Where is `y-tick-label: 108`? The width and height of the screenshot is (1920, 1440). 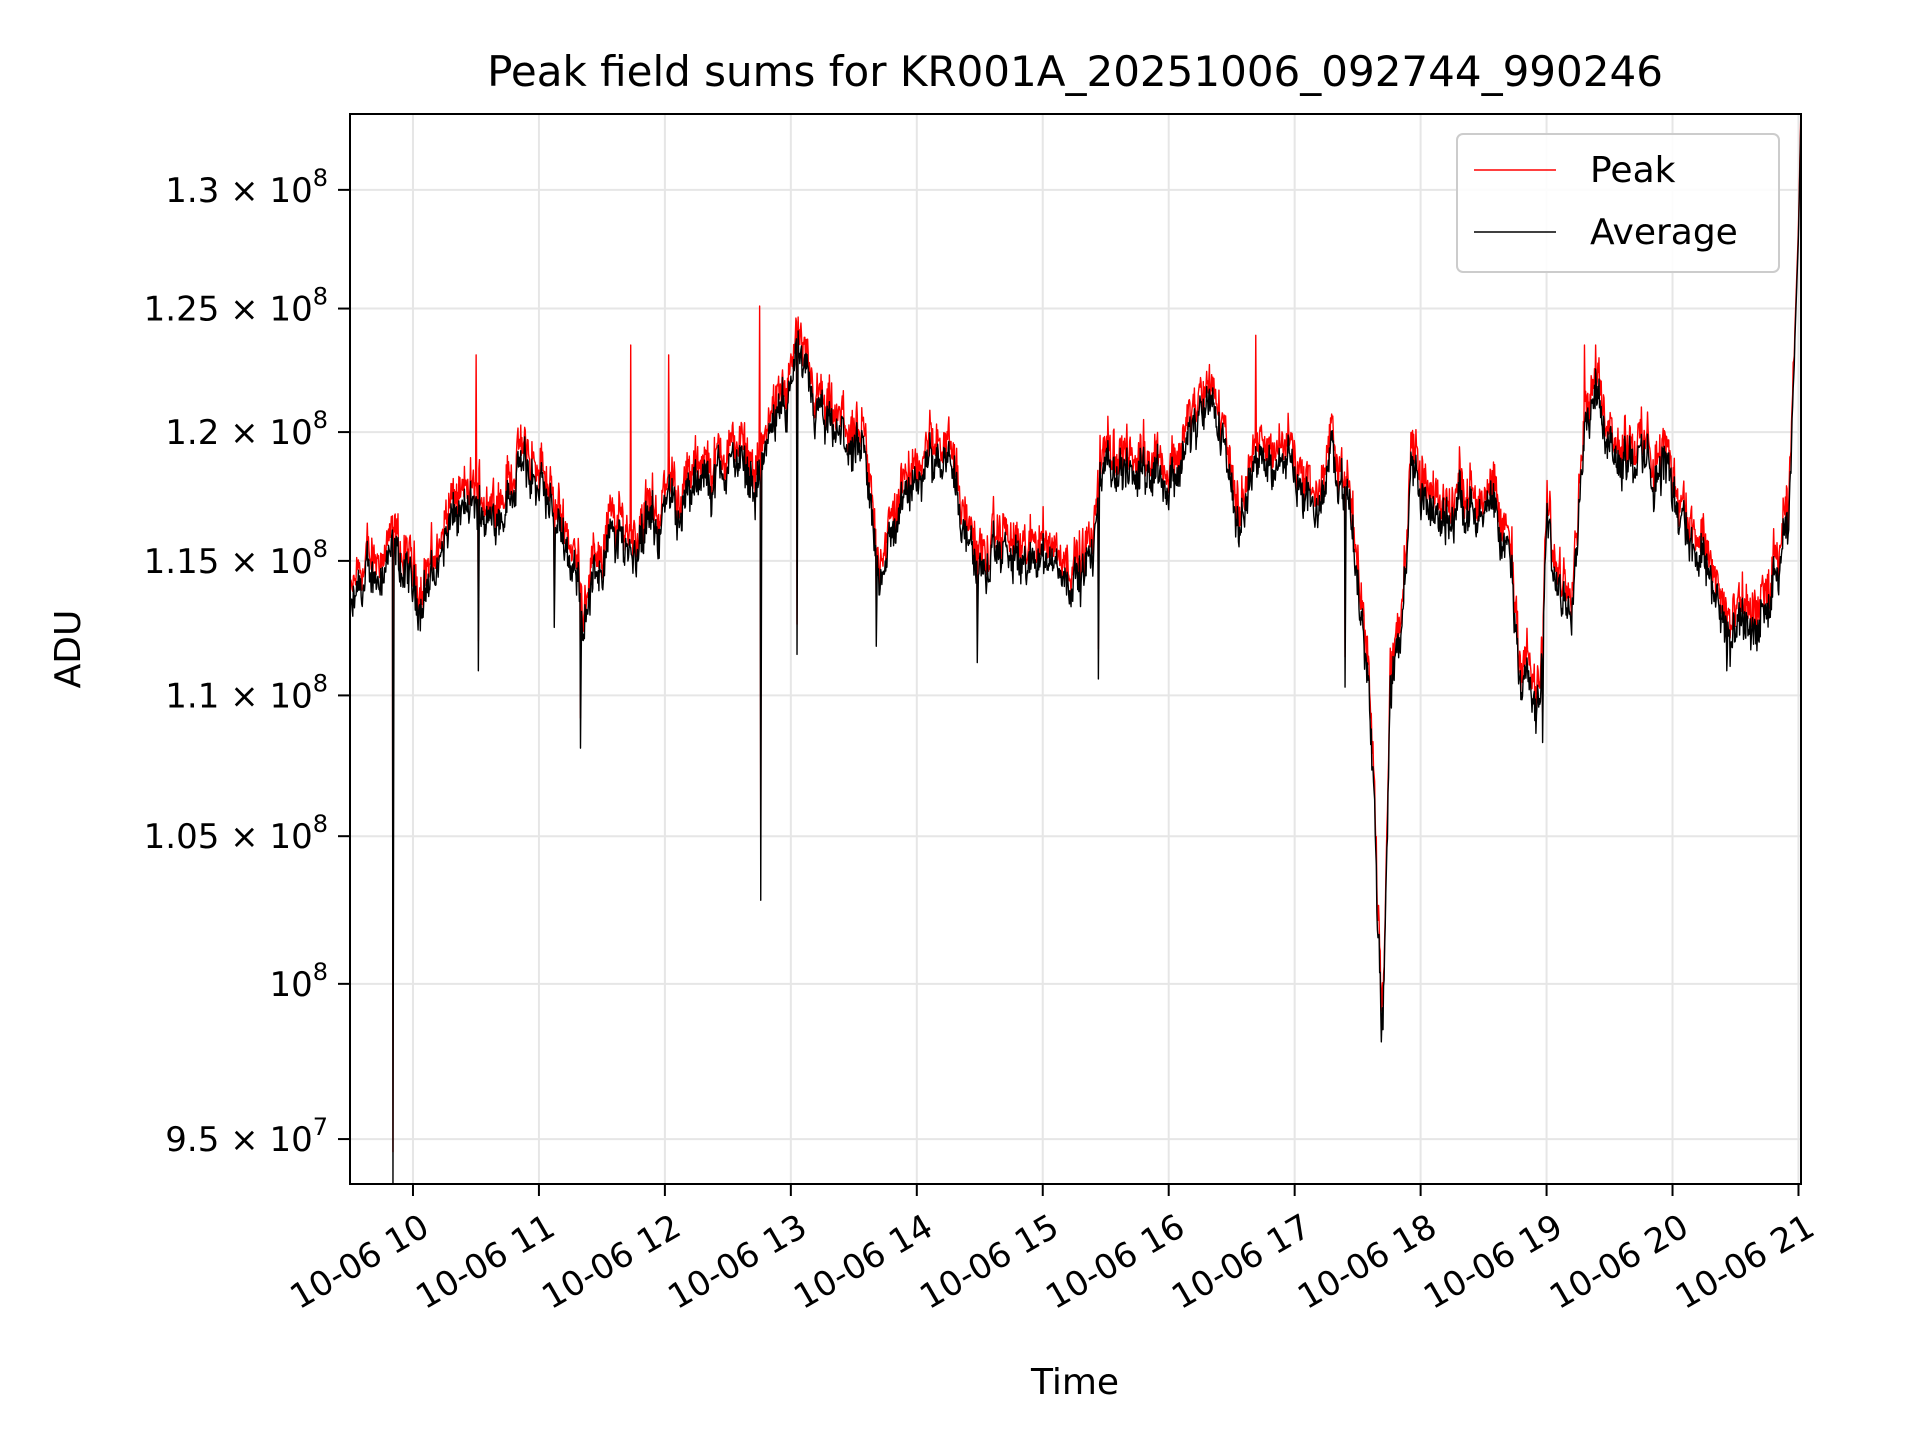
y-tick-label: 108 is located at coordinates (298, 981).